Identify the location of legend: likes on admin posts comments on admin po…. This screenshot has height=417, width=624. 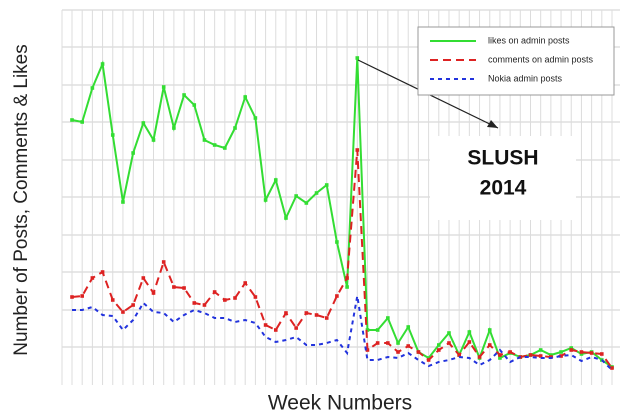
(516, 61).